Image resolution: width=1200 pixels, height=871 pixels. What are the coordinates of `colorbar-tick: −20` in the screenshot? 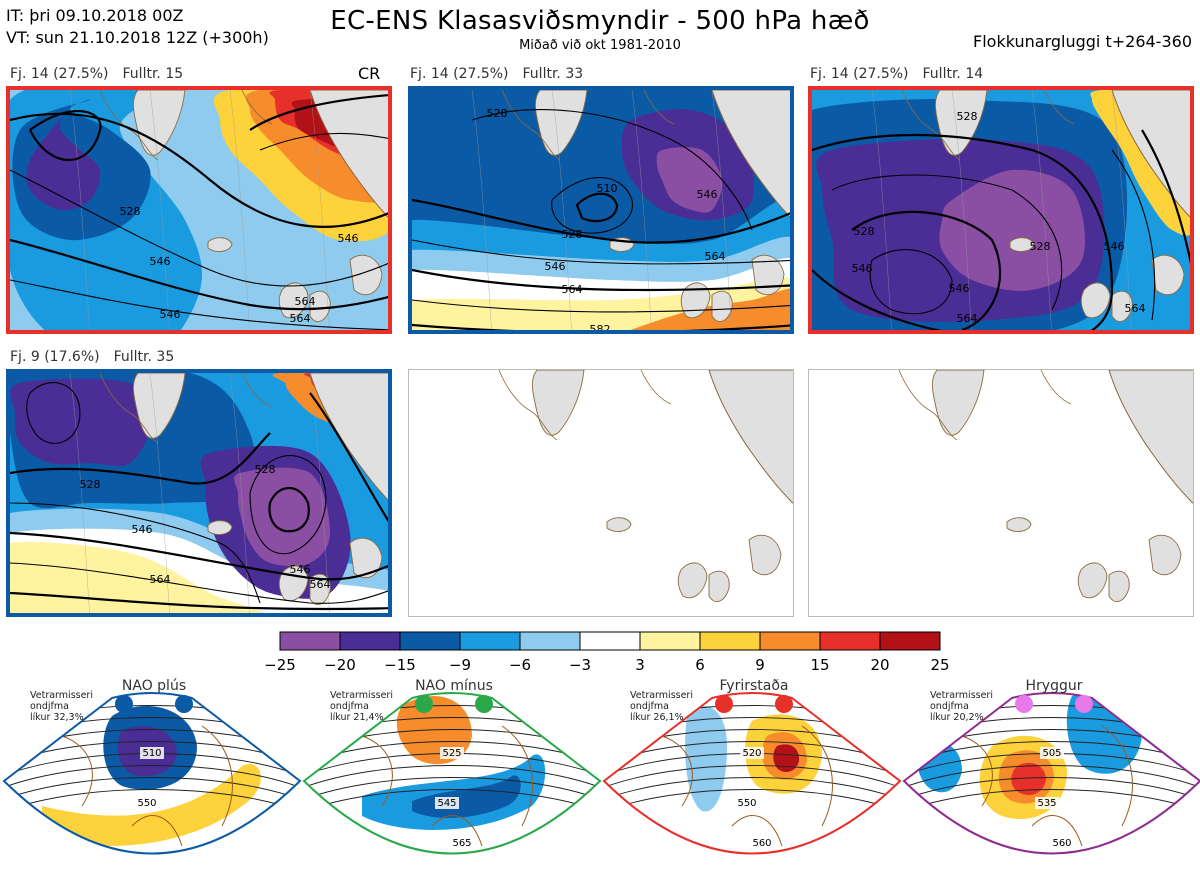 It's located at (340, 665).